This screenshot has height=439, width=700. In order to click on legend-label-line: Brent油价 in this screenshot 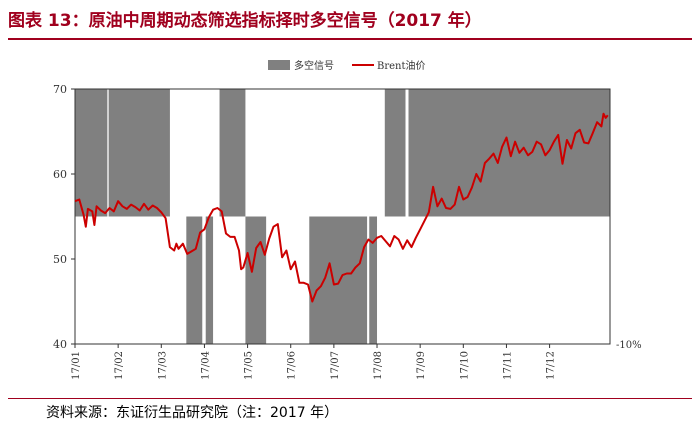, I will do `click(401, 65)`.